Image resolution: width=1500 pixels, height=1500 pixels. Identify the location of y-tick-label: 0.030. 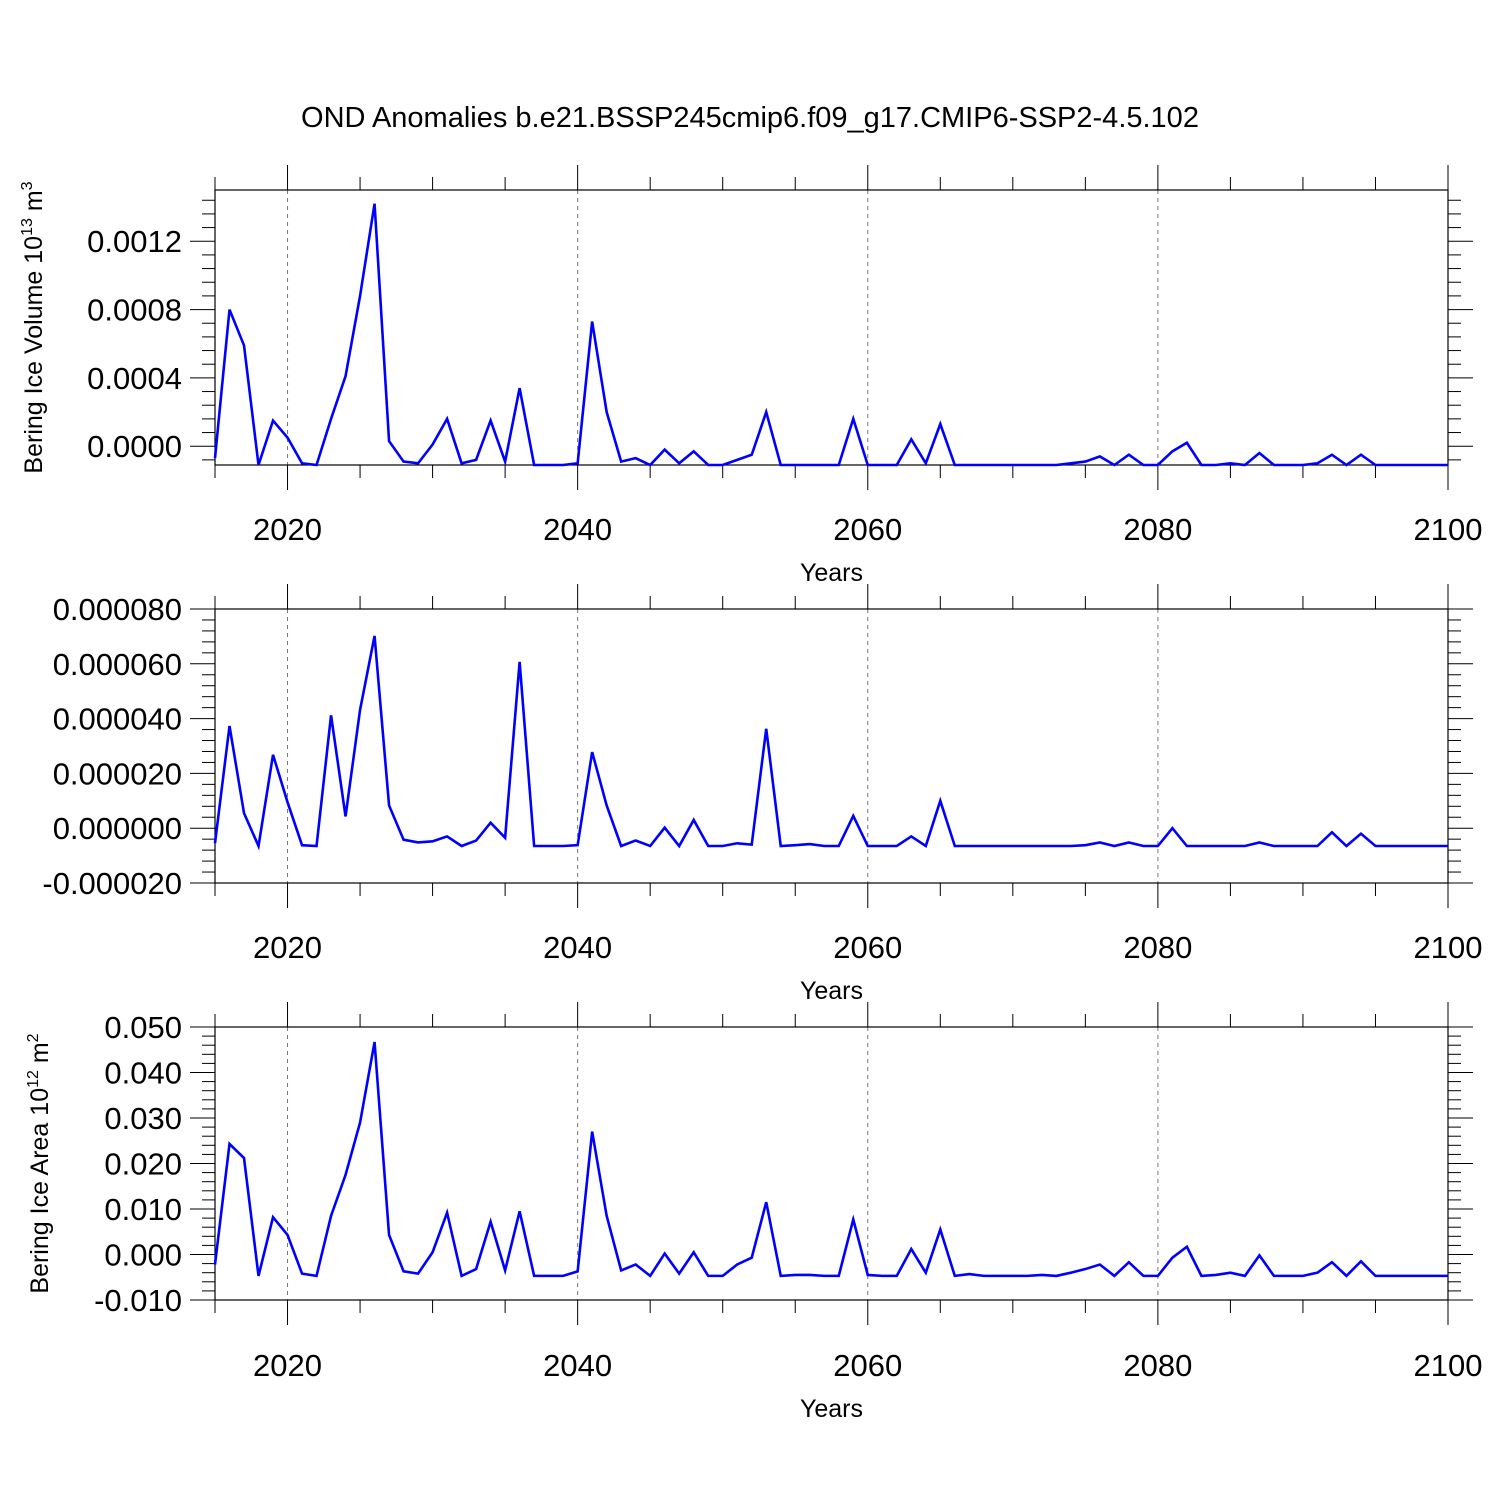
(143, 1118).